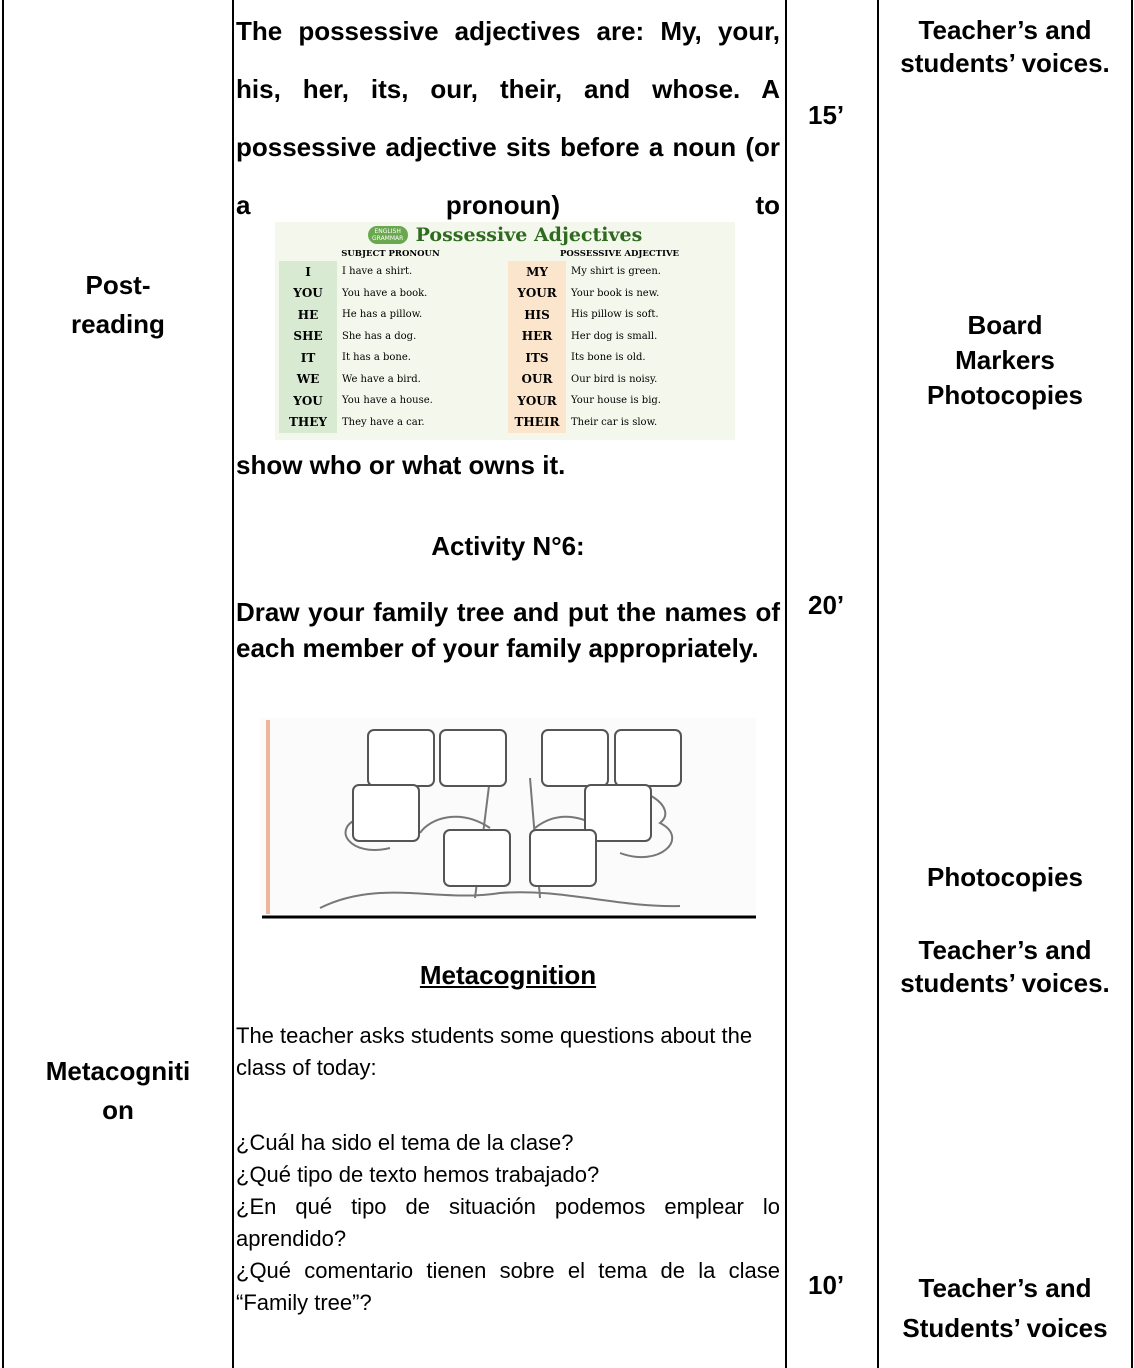 The image size is (1134, 1368). I want to click on example: You have a house., so click(387, 401).